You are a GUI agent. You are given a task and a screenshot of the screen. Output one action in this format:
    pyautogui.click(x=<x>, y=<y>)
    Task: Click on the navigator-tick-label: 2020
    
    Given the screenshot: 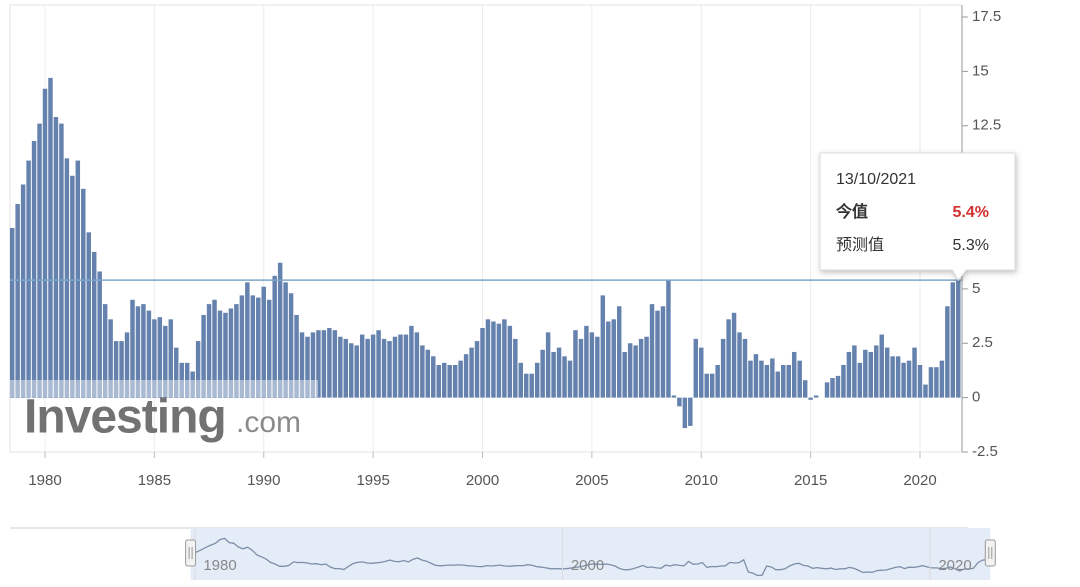 What is the action you would take?
    pyautogui.click(x=954, y=565)
    